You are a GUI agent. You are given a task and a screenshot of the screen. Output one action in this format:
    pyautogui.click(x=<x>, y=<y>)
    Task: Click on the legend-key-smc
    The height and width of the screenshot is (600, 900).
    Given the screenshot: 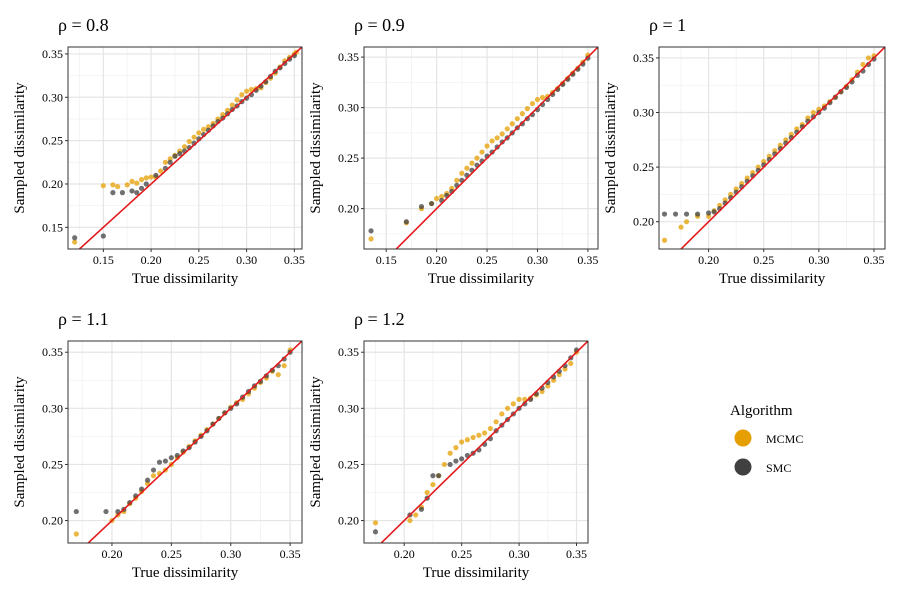 What is the action you would take?
    pyautogui.click(x=743, y=467)
    